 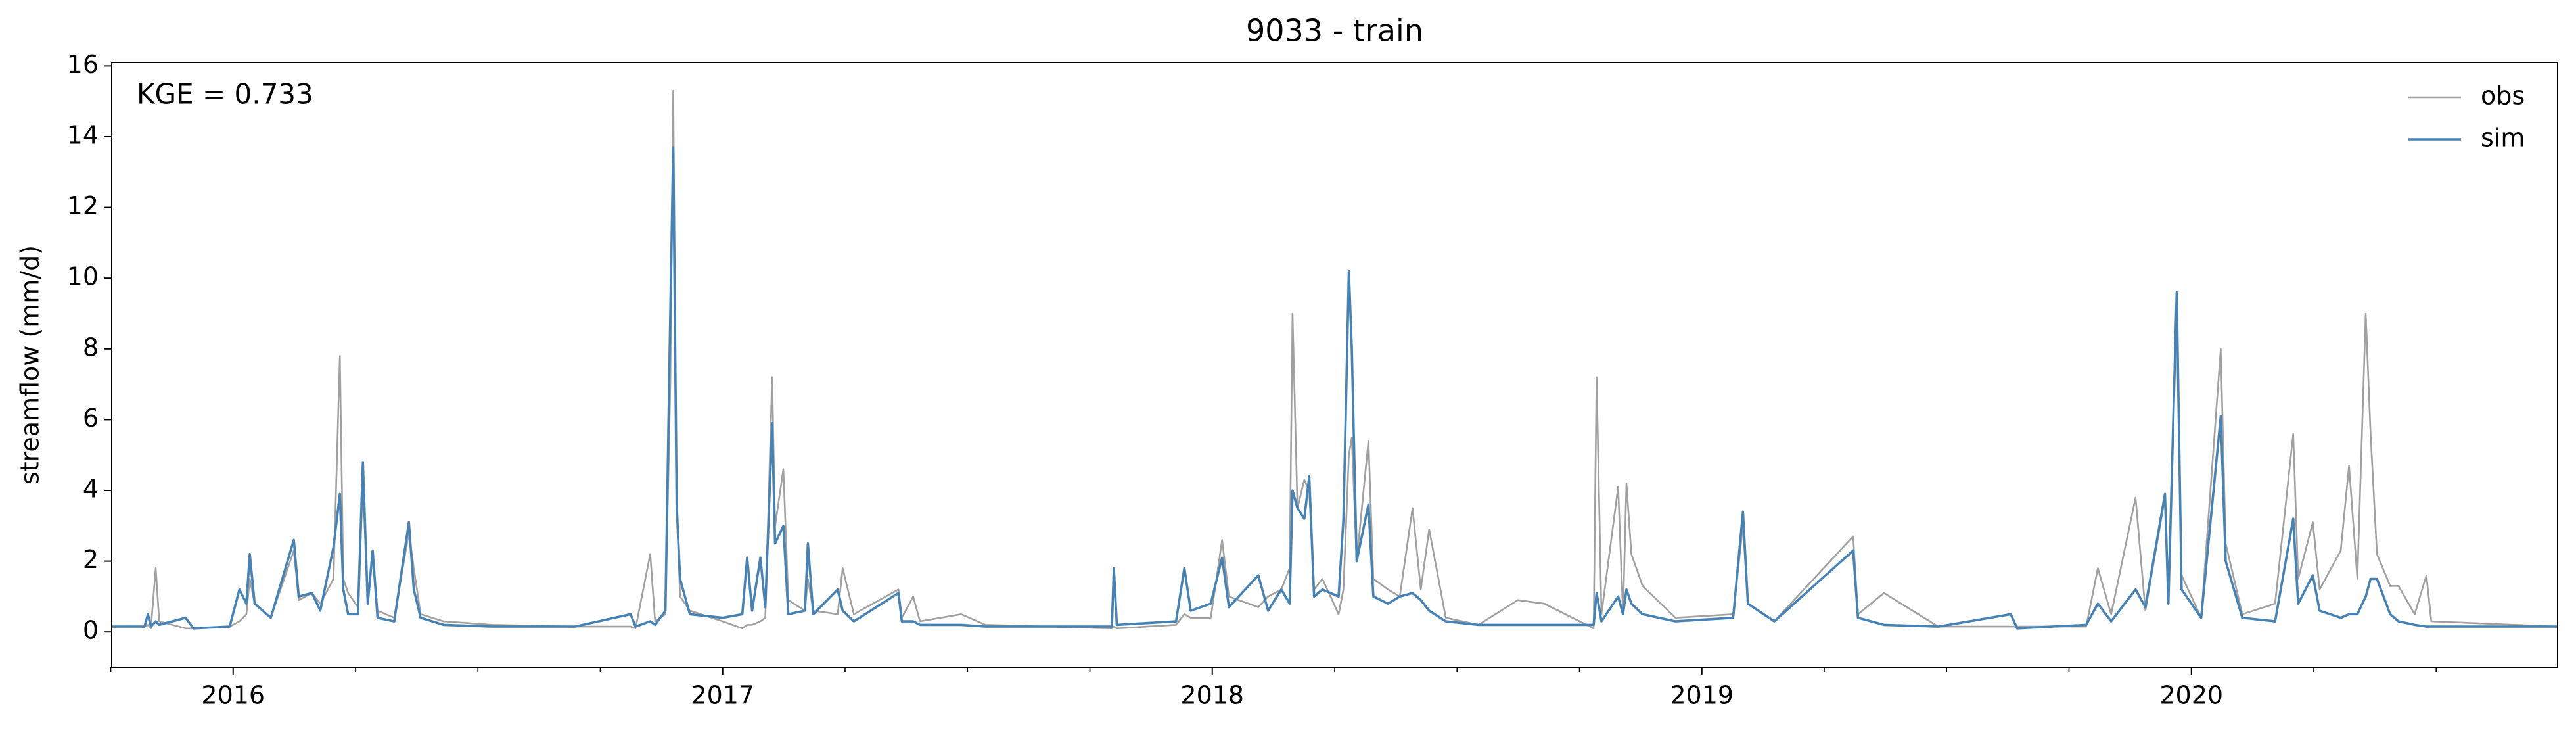 I want to click on y-tick-label: 6, so click(x=91, y=418).